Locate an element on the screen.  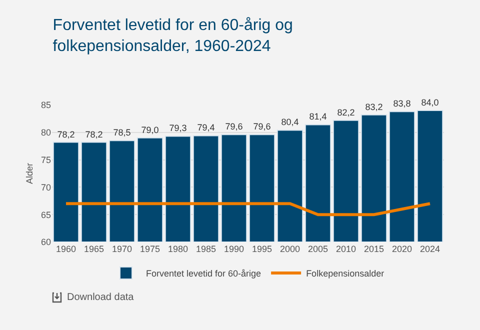
y-tick-label: 80 is located at coordinates (45, 133).